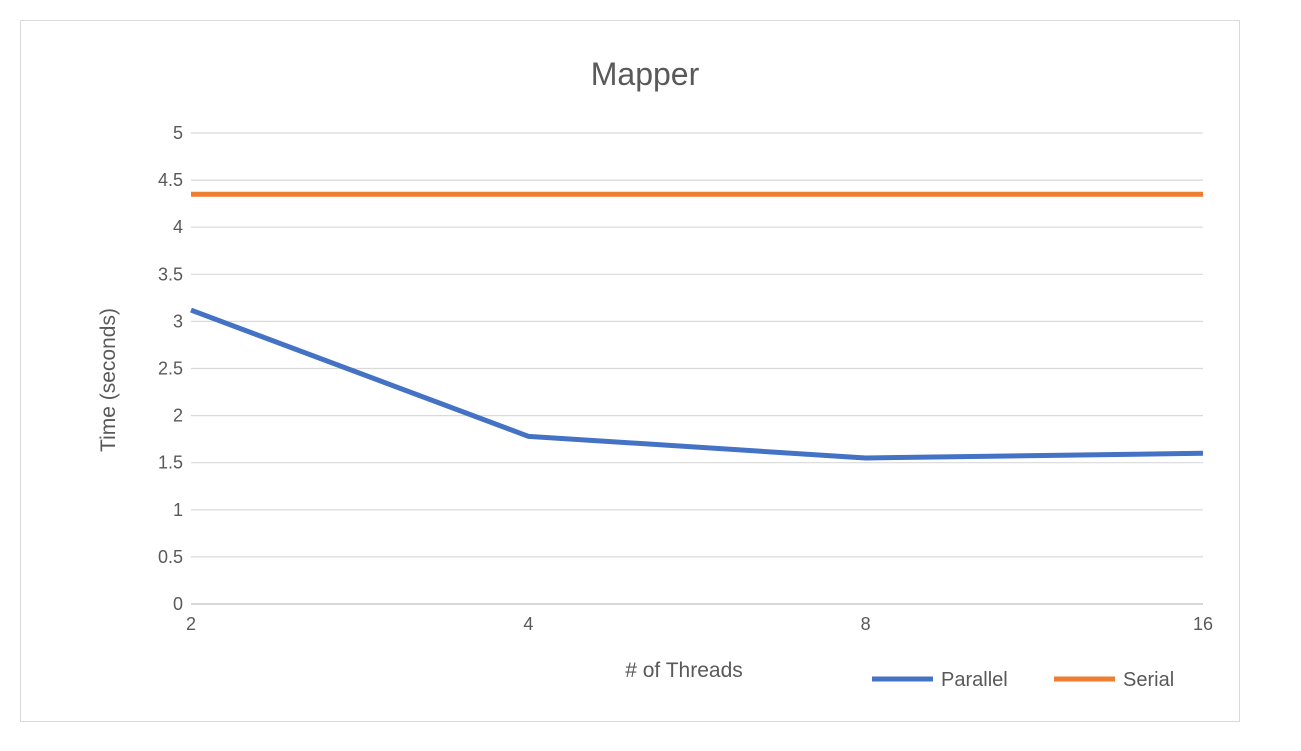 This screenshot has width=1301, height=751. What do you see at coordinates (974, 680) in the screenshot?
I see `legend-label-parallel: Parallel` at bounding box center [974, 680].